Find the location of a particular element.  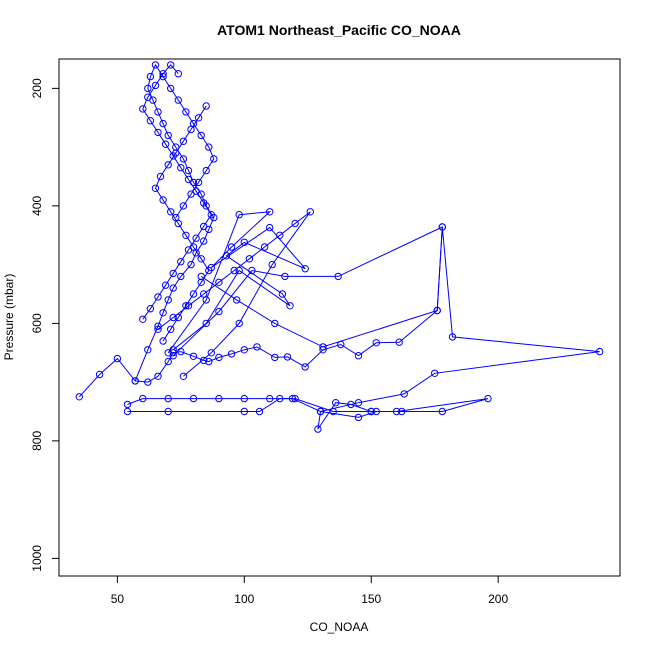

x-tick-label: 200 is located at coordinates (498, 599).